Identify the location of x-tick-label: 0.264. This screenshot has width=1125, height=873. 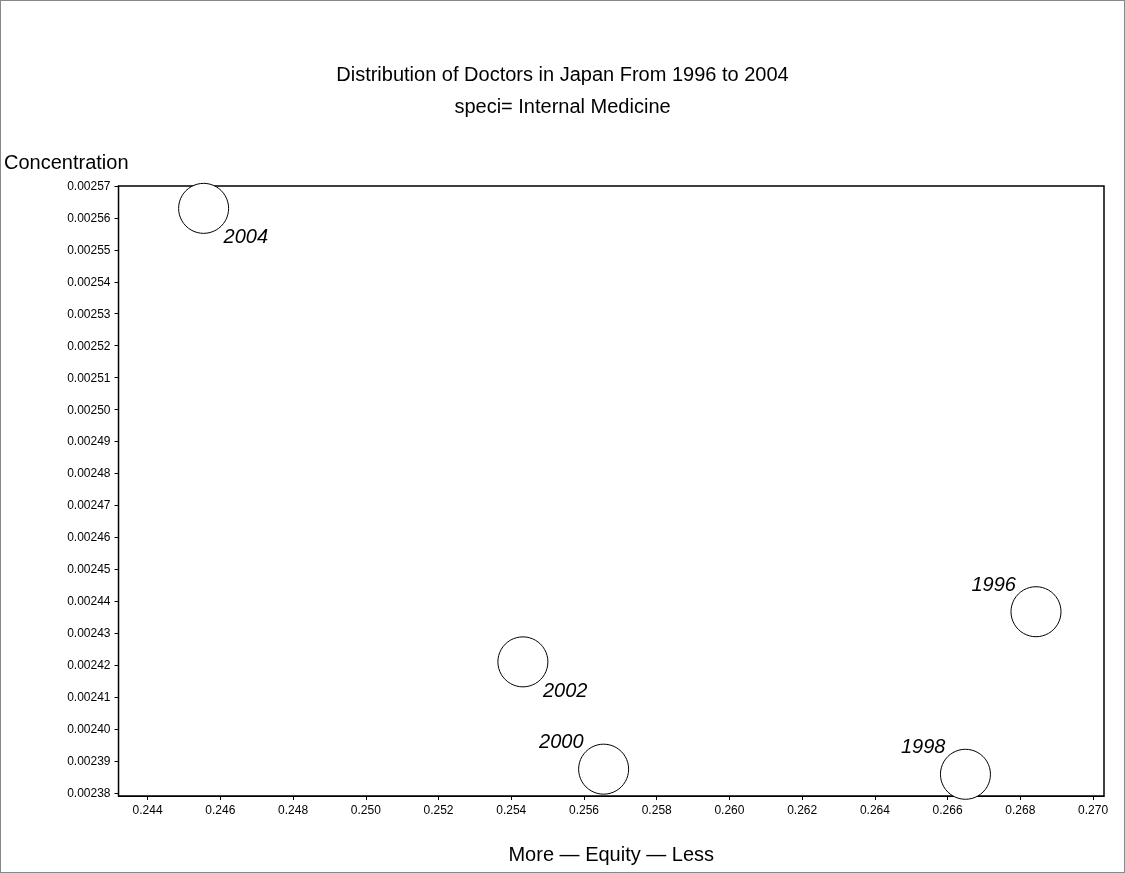
(875, 810).